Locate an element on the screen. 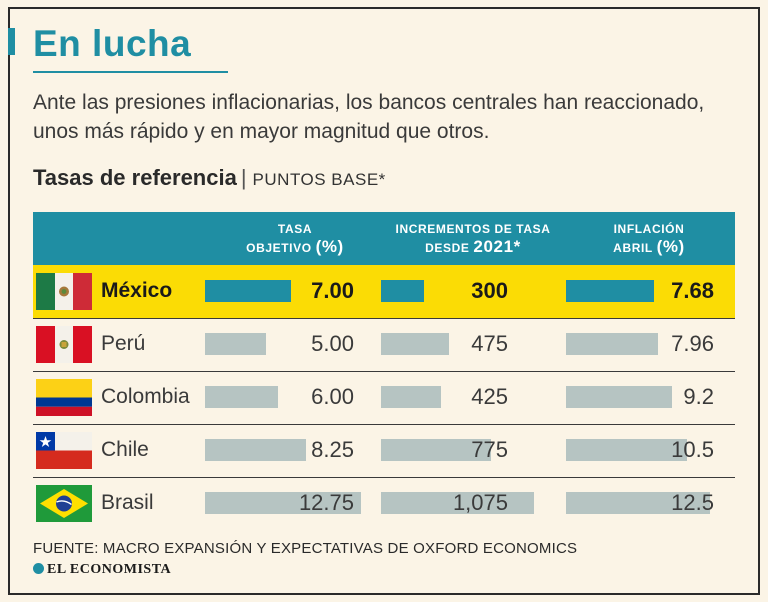 This screenshot has height=602, width=768. value-label-brasil-series-3: 12.5 is located at coordinates (692, 502).